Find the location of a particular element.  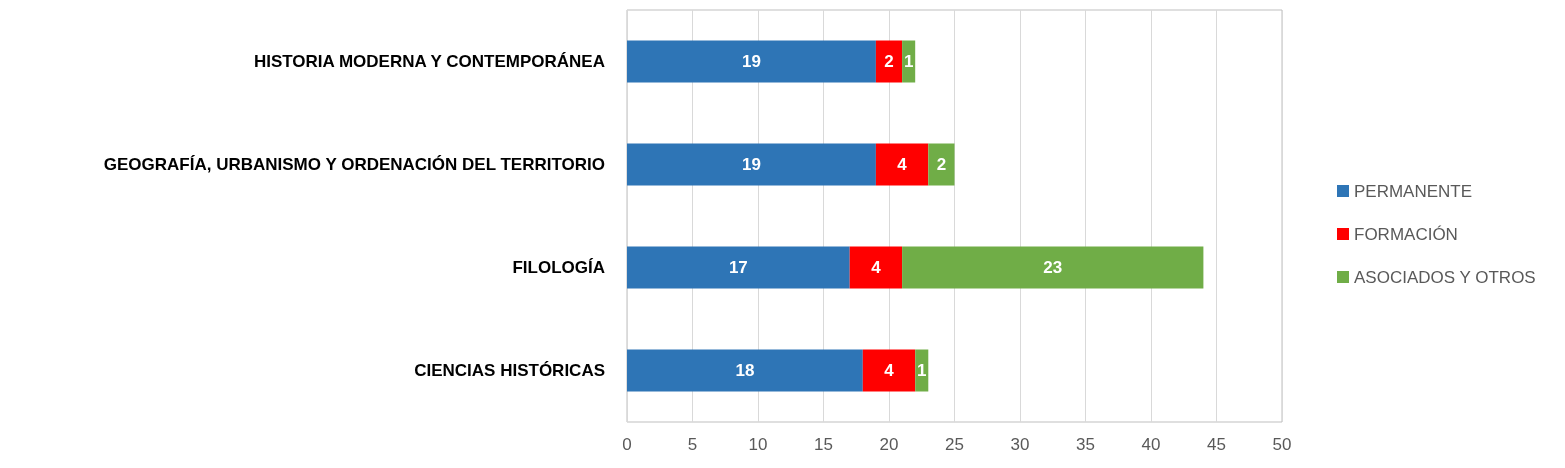

x-tick-label: 45 is located at coordinates (1216, 444).